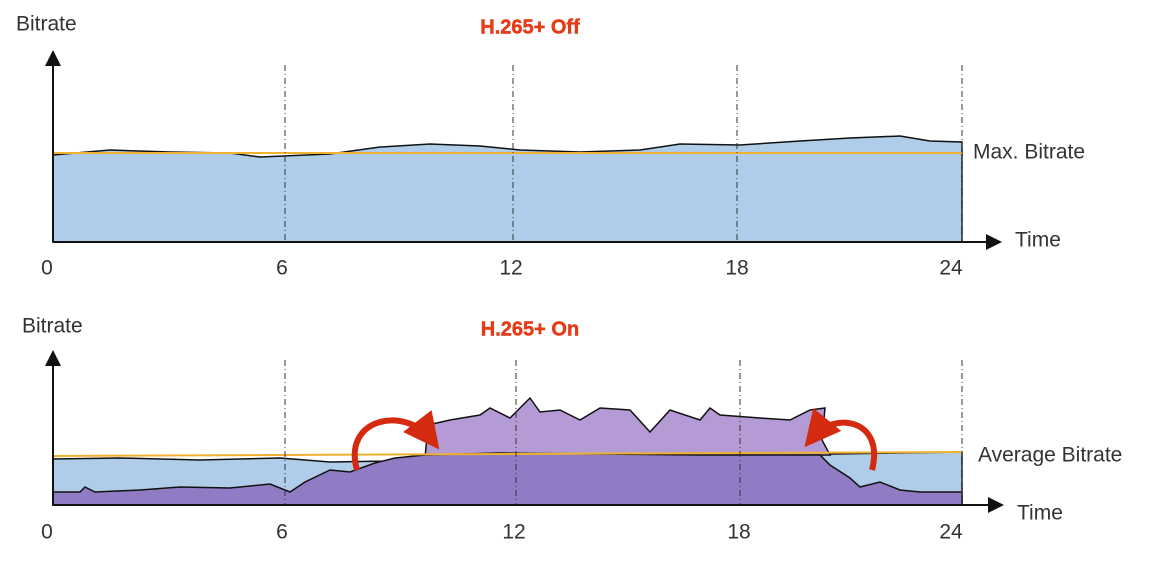  What do you see at coordinates (1050, 455) in the screenshot?
I see `line-label: Average Bitrate` at bounding box center [1050, 455].